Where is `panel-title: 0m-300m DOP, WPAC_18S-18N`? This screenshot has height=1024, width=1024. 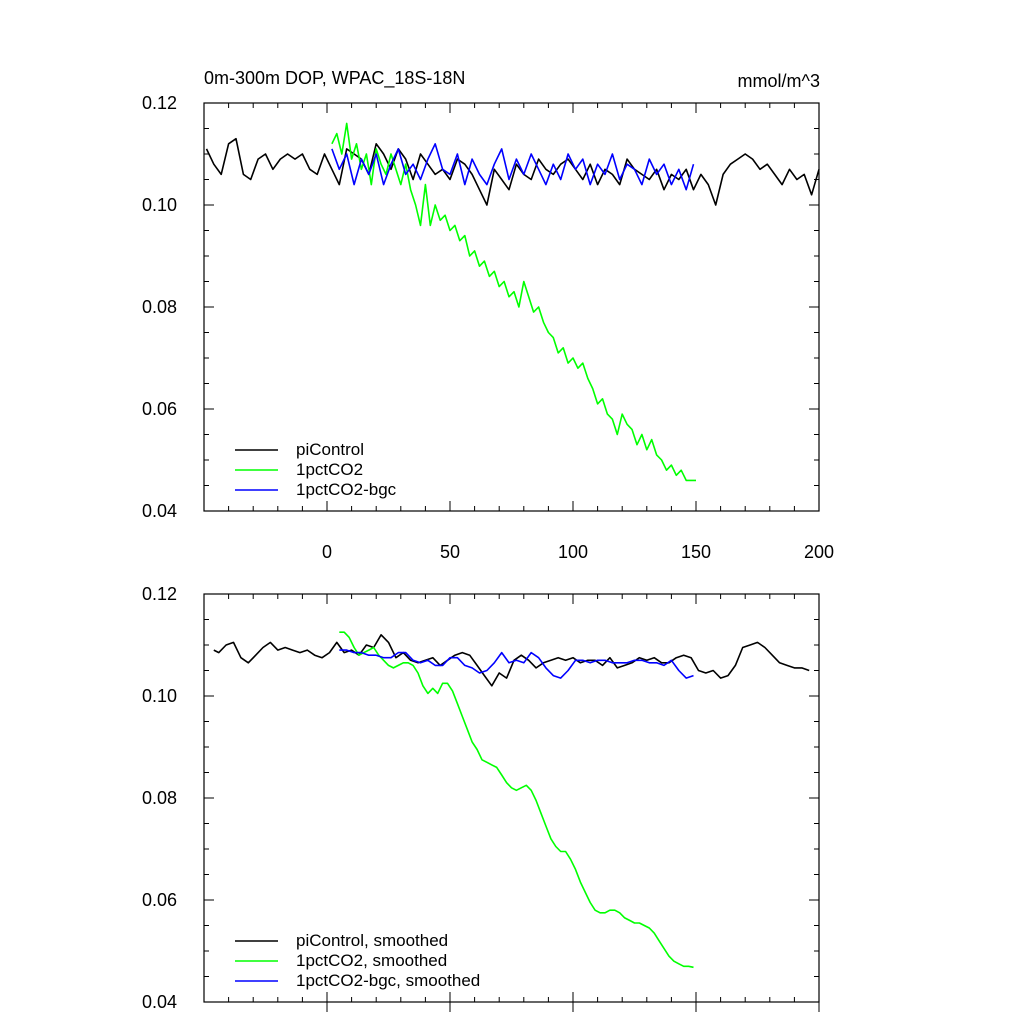 panel-title: 0m-300m DOP, WPAC_18S-18N is located at coordinates (334, 78).